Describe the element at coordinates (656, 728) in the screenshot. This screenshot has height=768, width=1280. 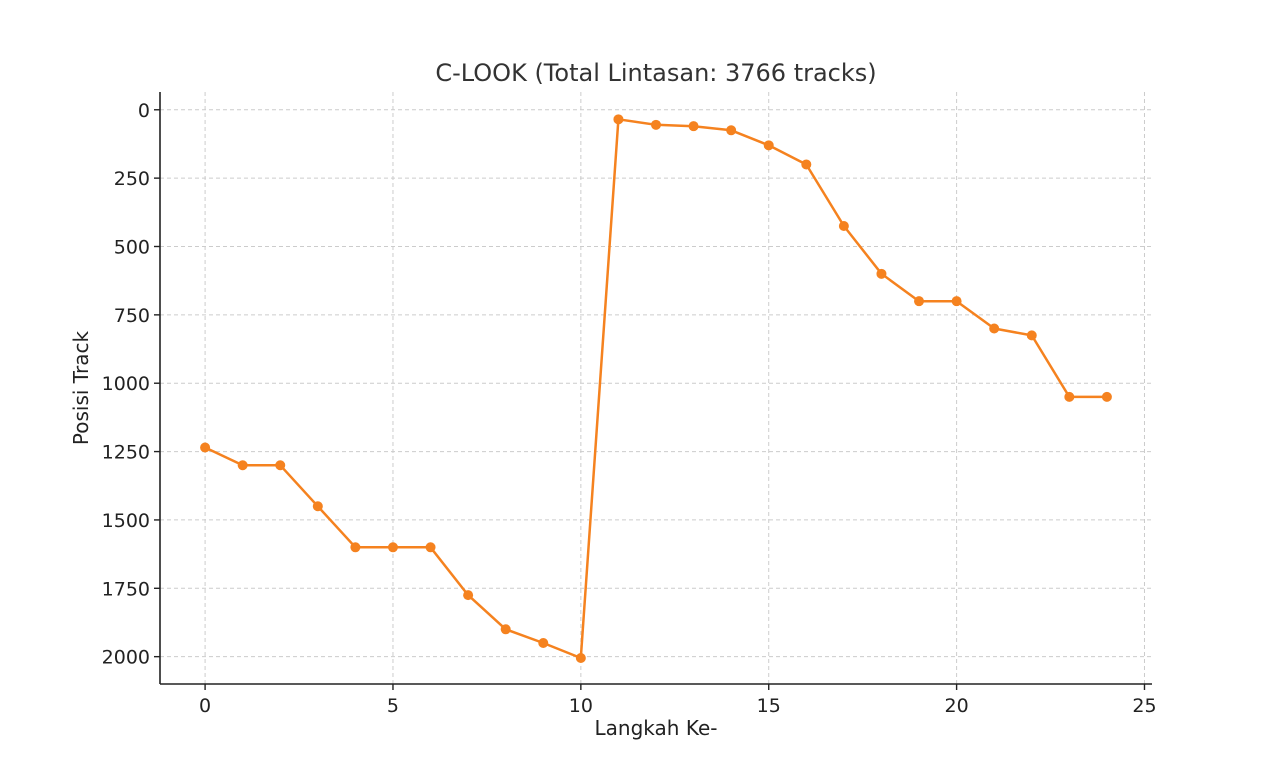
I see `x-axis-title: Langkah Ke-` at that location.